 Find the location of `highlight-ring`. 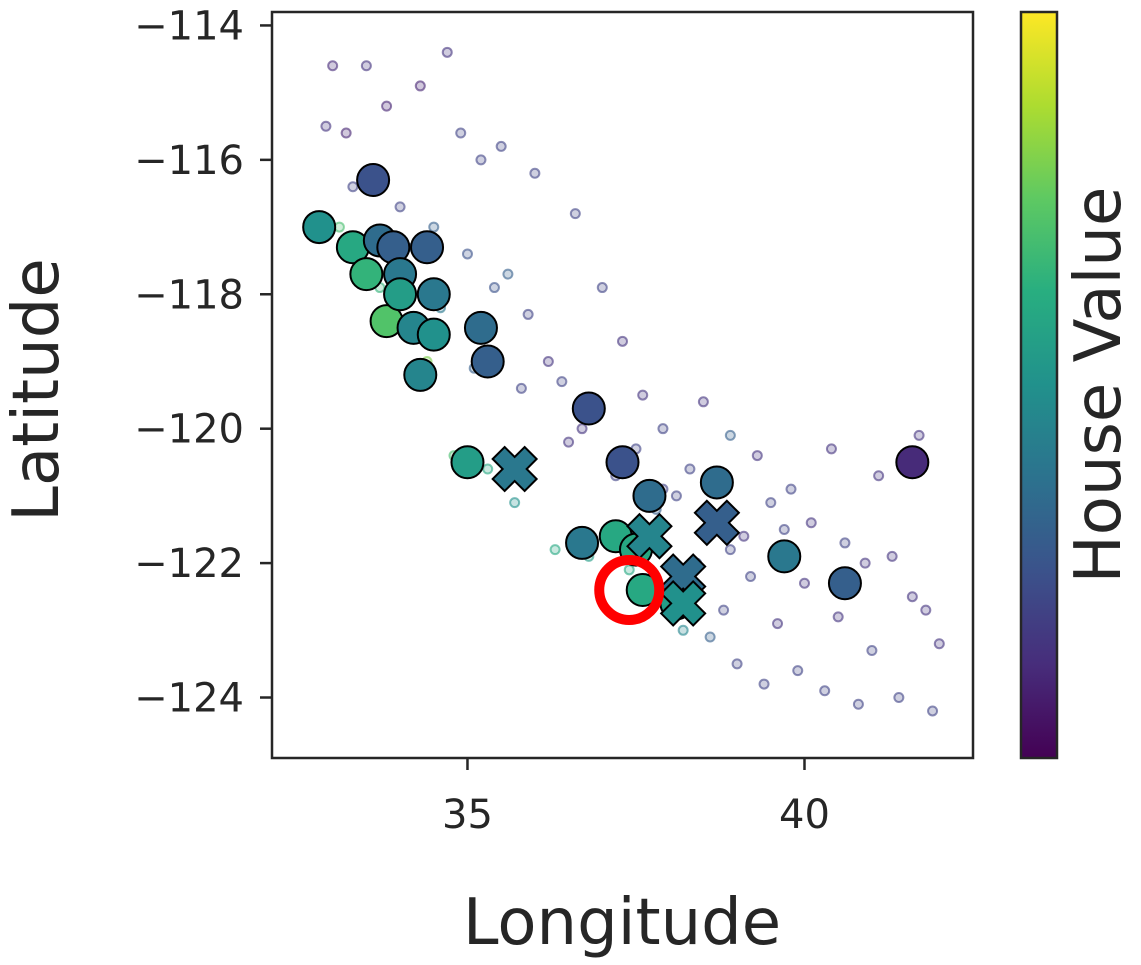

highlight-ring is located at coordinates (629, 589).